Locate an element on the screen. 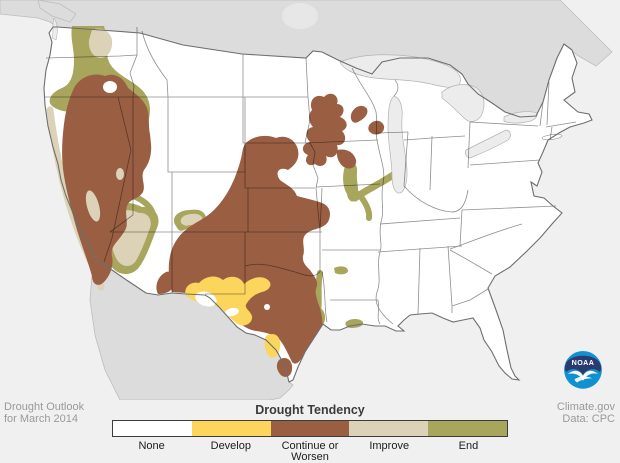  tan-central-valley is located at coordinates (93, 206).